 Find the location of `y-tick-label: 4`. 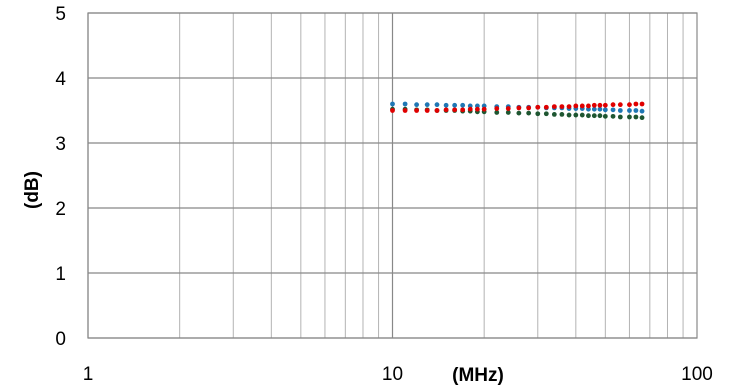

y-tick-label: 4 is located at coordinates (60, 79).